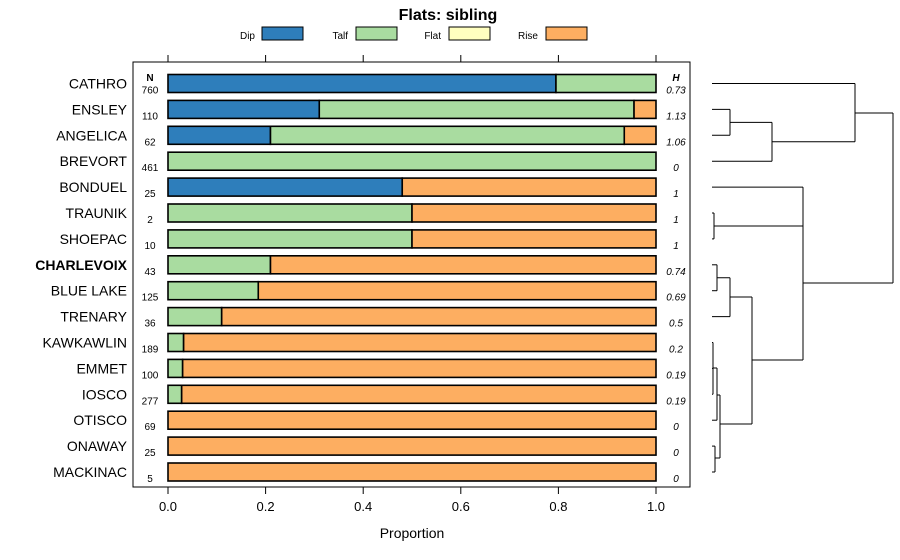  Describe the element at coordinates (150, 324) in the screenshot. I see `n-value: 36` at that location.